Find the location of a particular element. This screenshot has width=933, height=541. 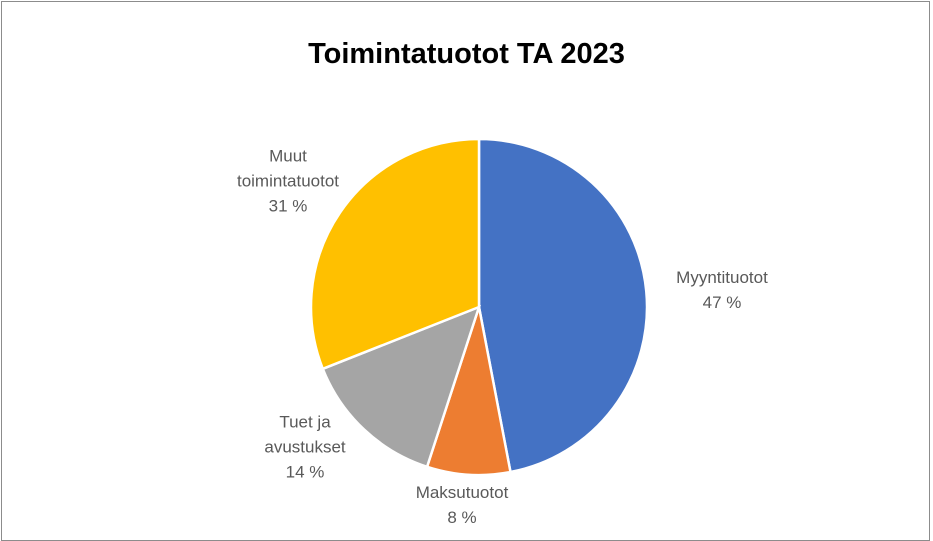

slice-label: Maksutuotot 8 % is located at coordinates (462, 505).